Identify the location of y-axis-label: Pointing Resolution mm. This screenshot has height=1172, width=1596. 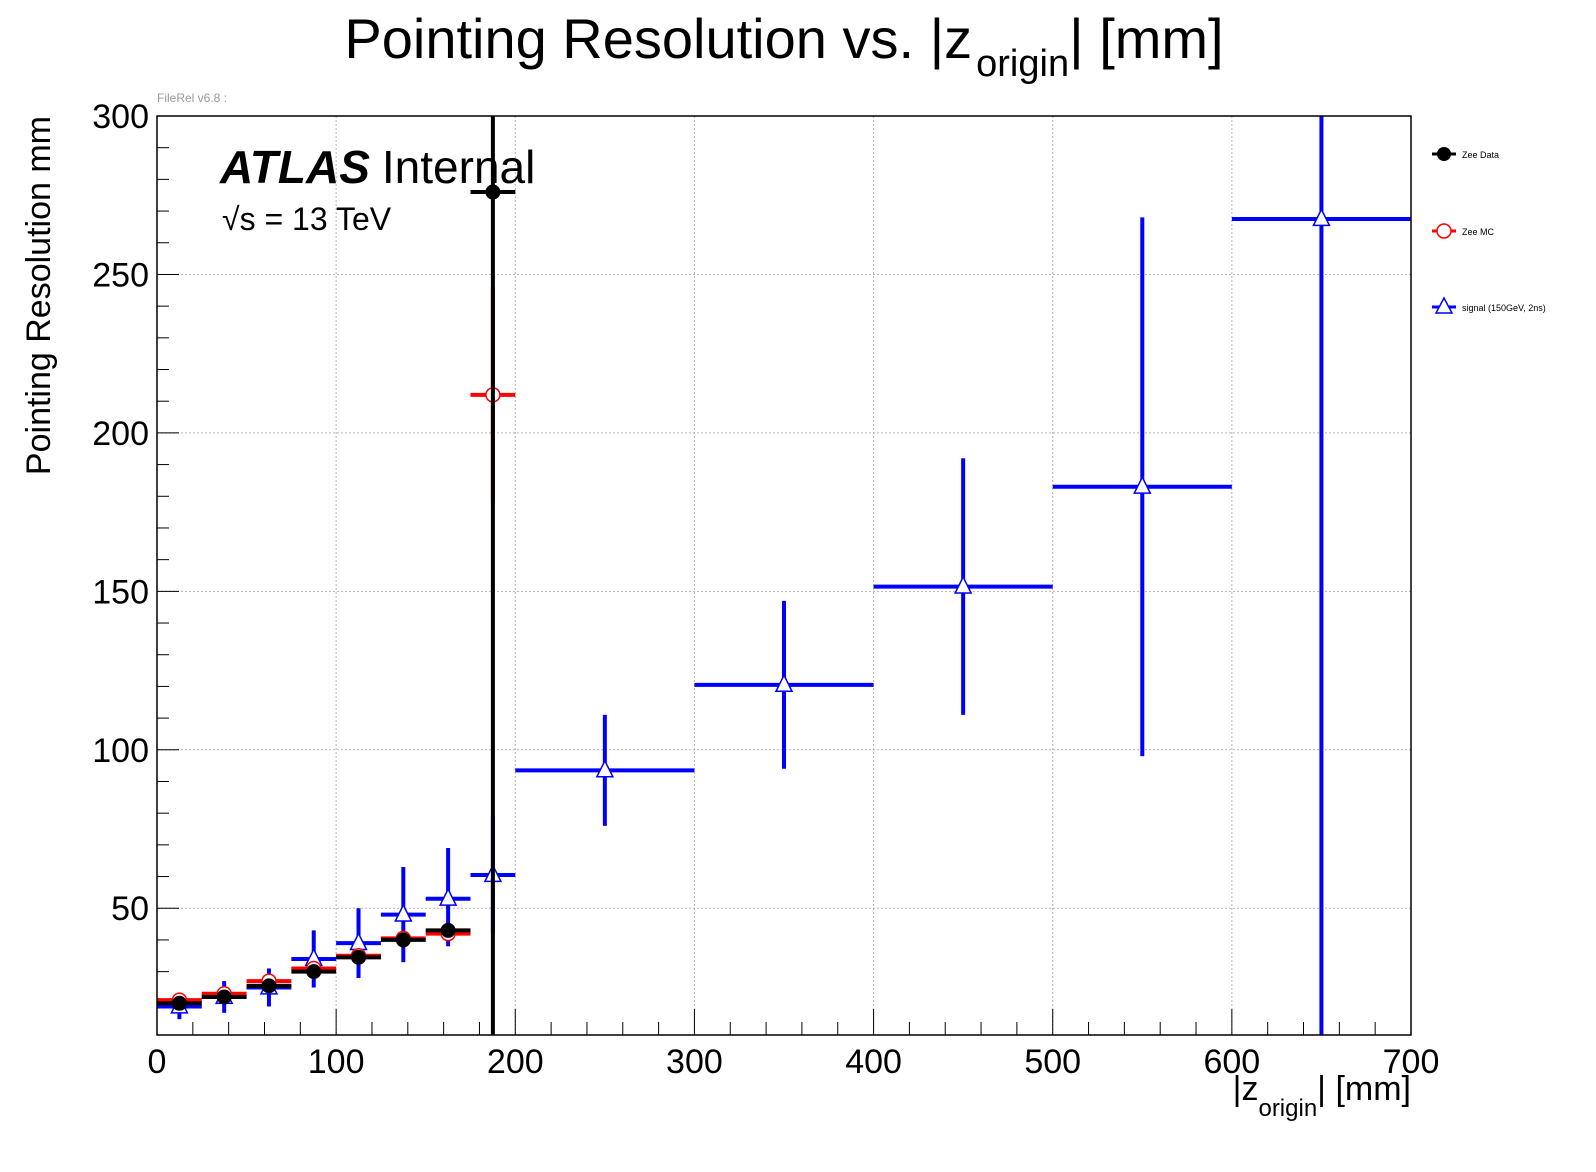
(39, 295).